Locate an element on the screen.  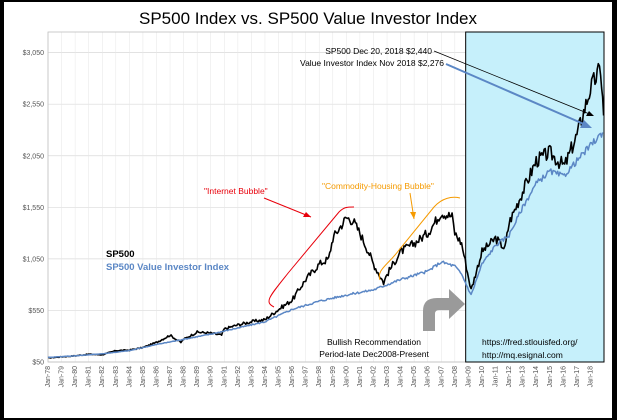
x-tick-label: Jan-17 is located at coordinates (577, 377).